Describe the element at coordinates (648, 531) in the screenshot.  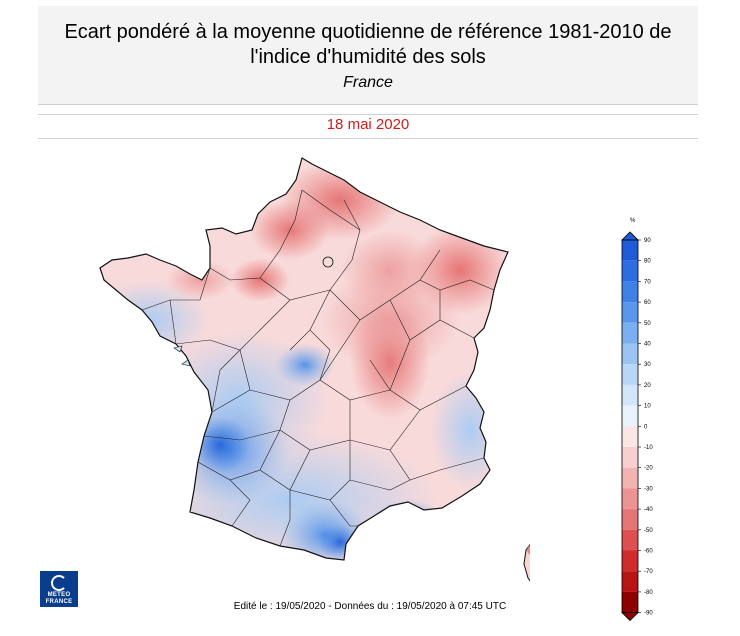
I see `legend-tick-label: -50` at that location.